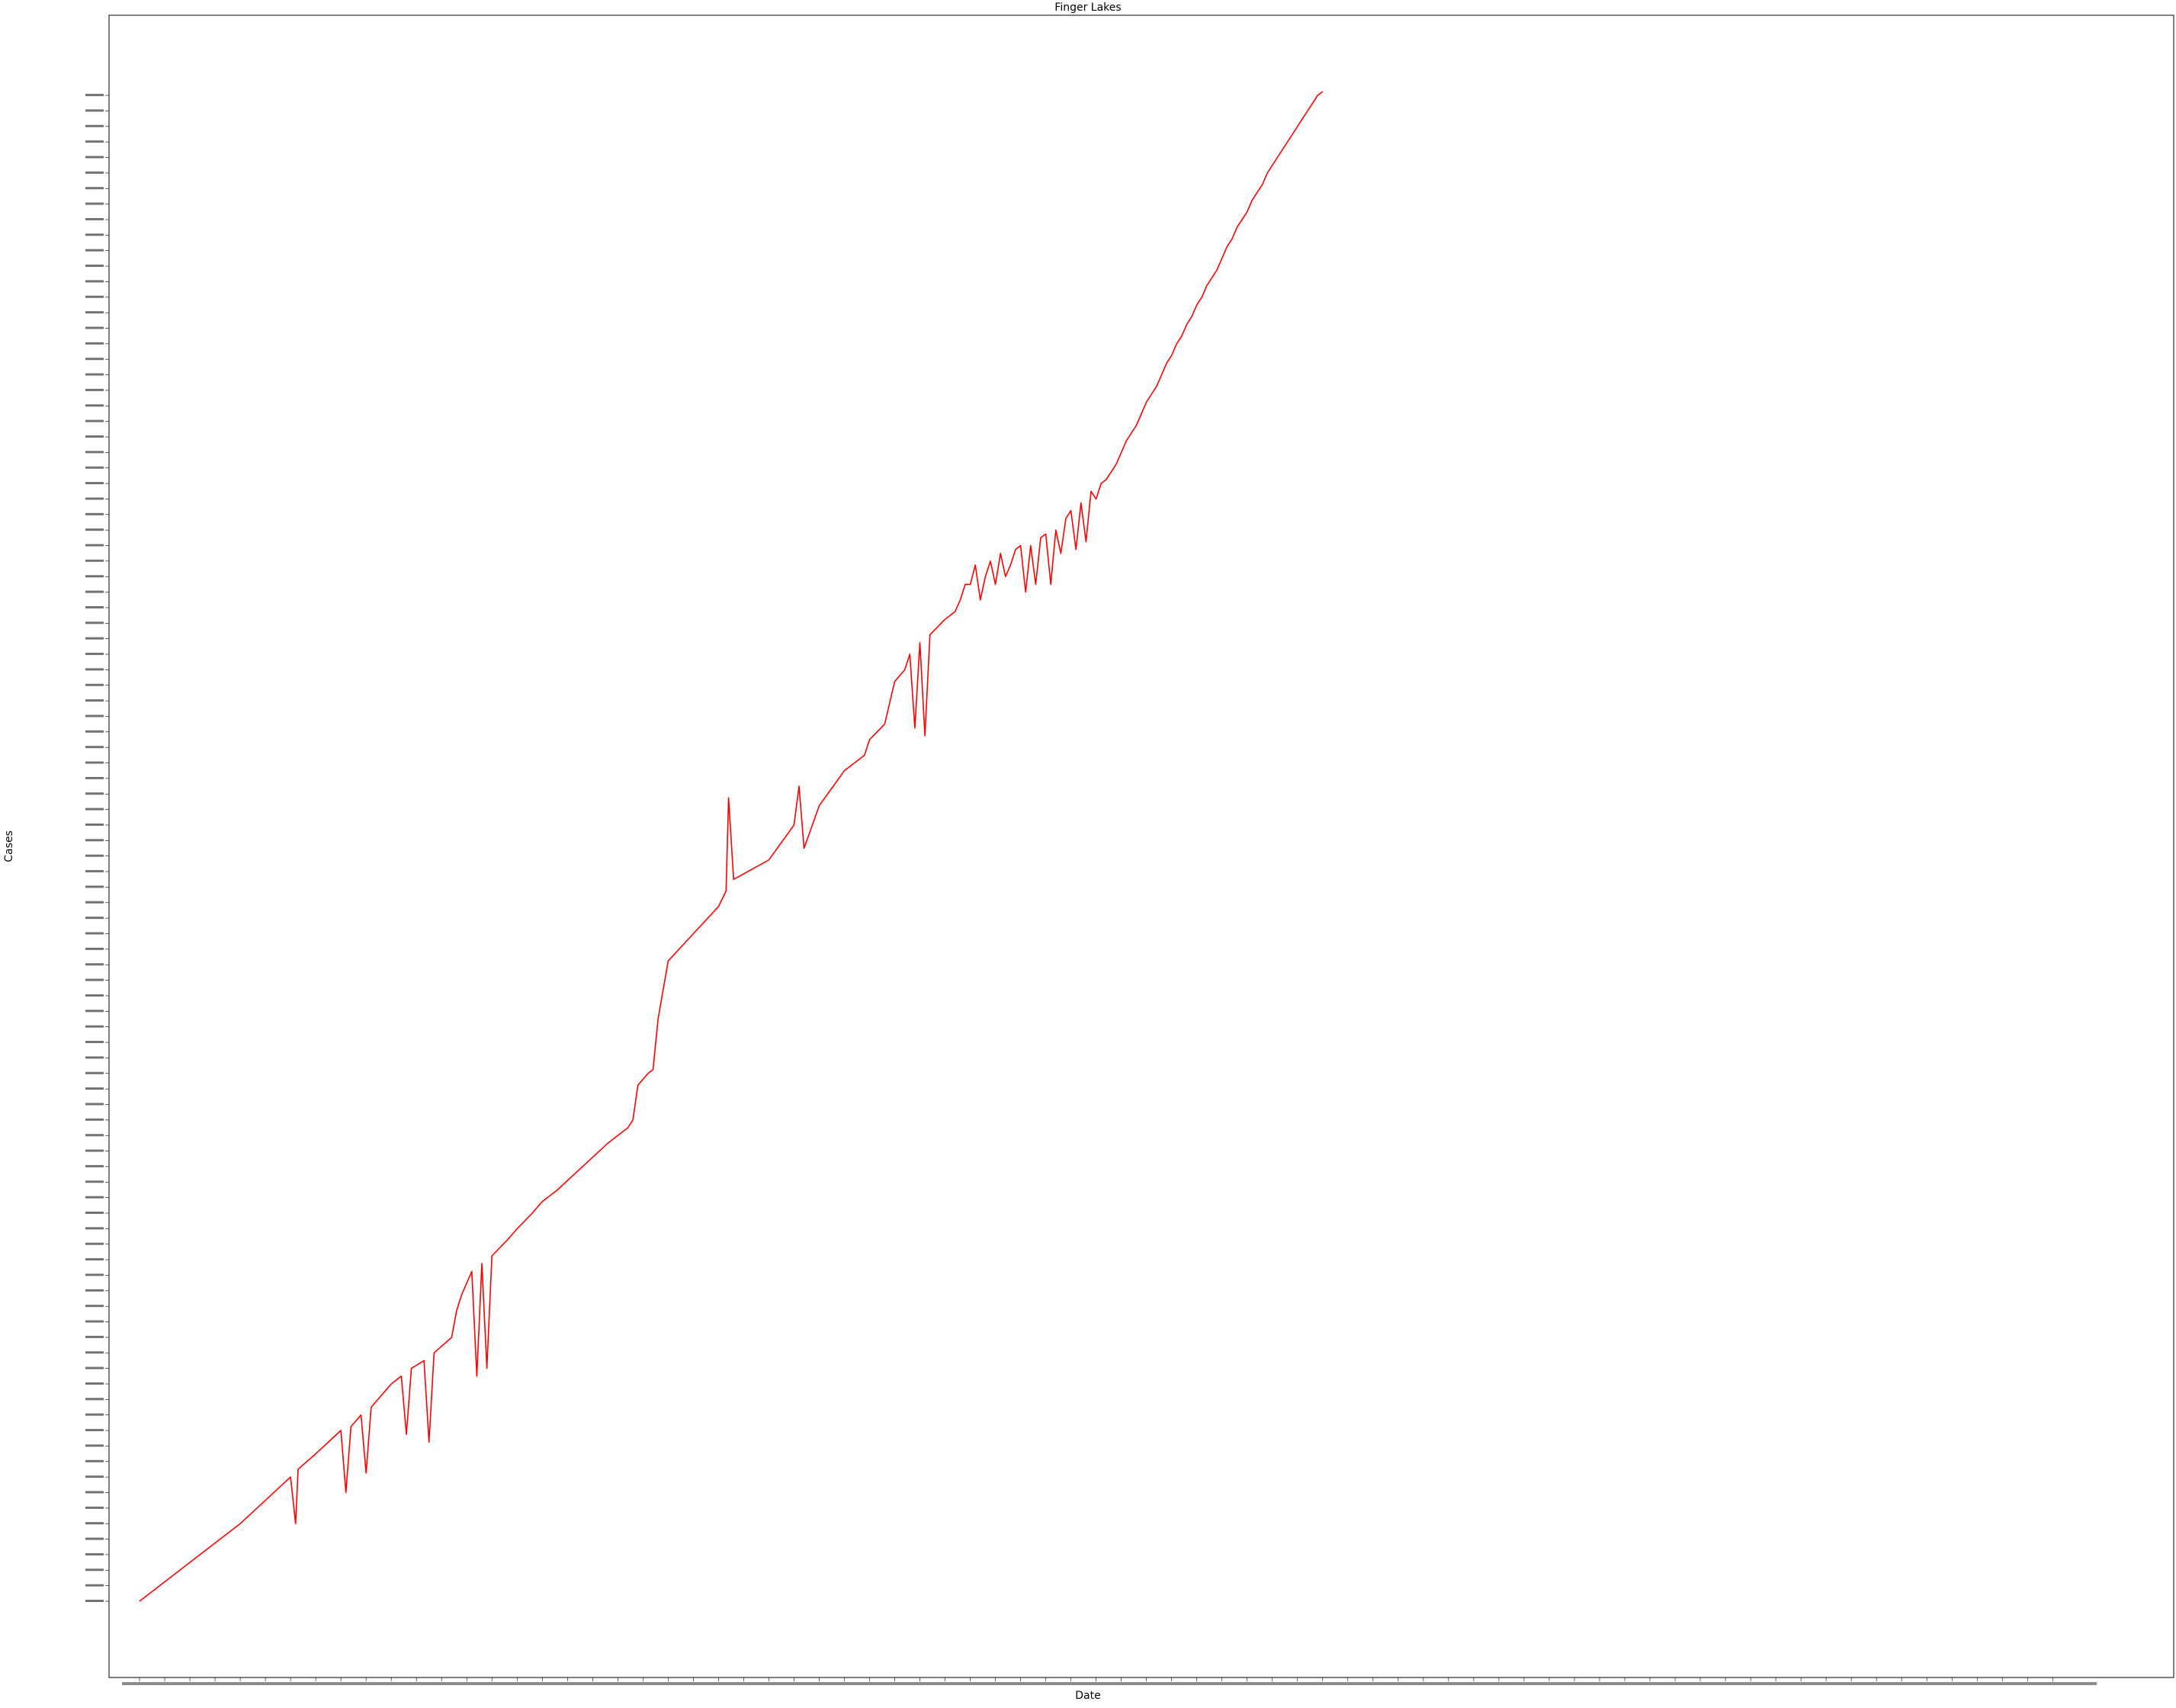 Image resolution: width=2176 pixels, height=1708 pixels. I want to click on x-tick-labels-illegible, so click(1109, 1683).